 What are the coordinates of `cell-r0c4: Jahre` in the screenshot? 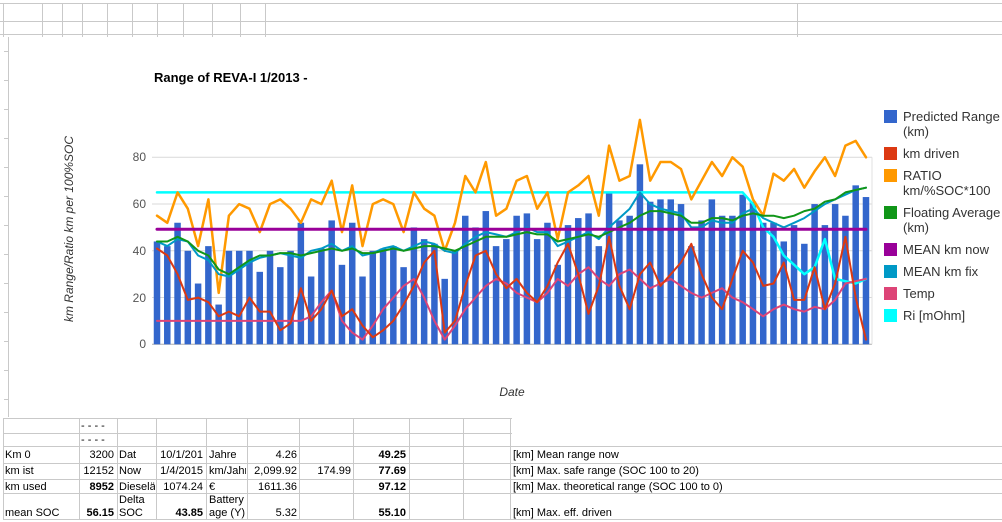 It's located at (223, 454).